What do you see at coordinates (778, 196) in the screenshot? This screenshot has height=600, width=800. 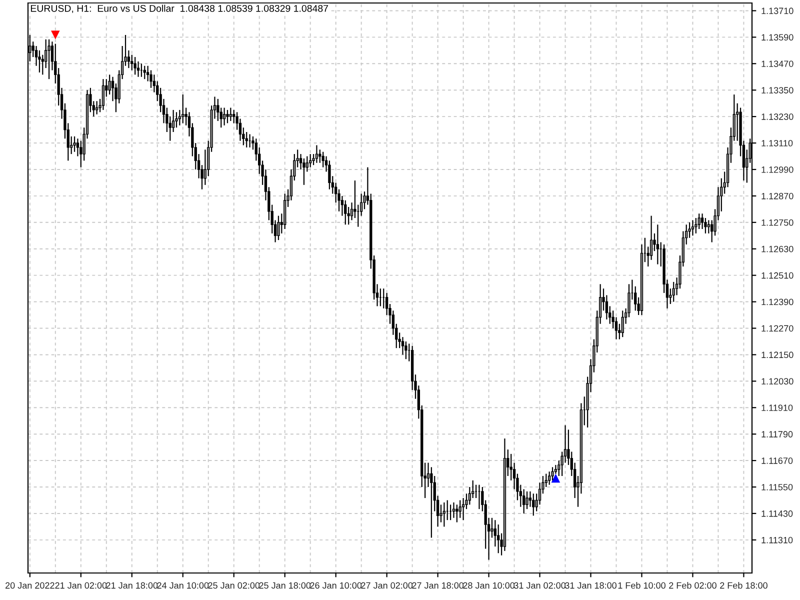 I see `y-tick-label: 1.12870` at bounding box center [778, 196].